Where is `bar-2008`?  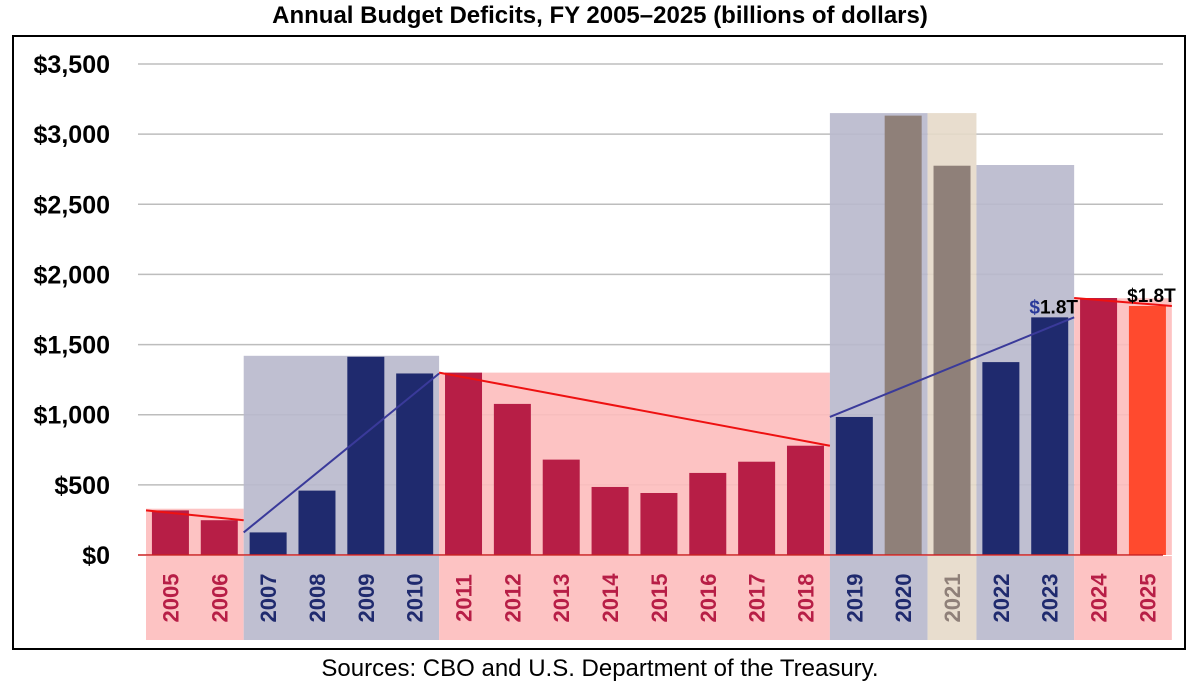 bar-2008 is located at coordinates (317, 522).